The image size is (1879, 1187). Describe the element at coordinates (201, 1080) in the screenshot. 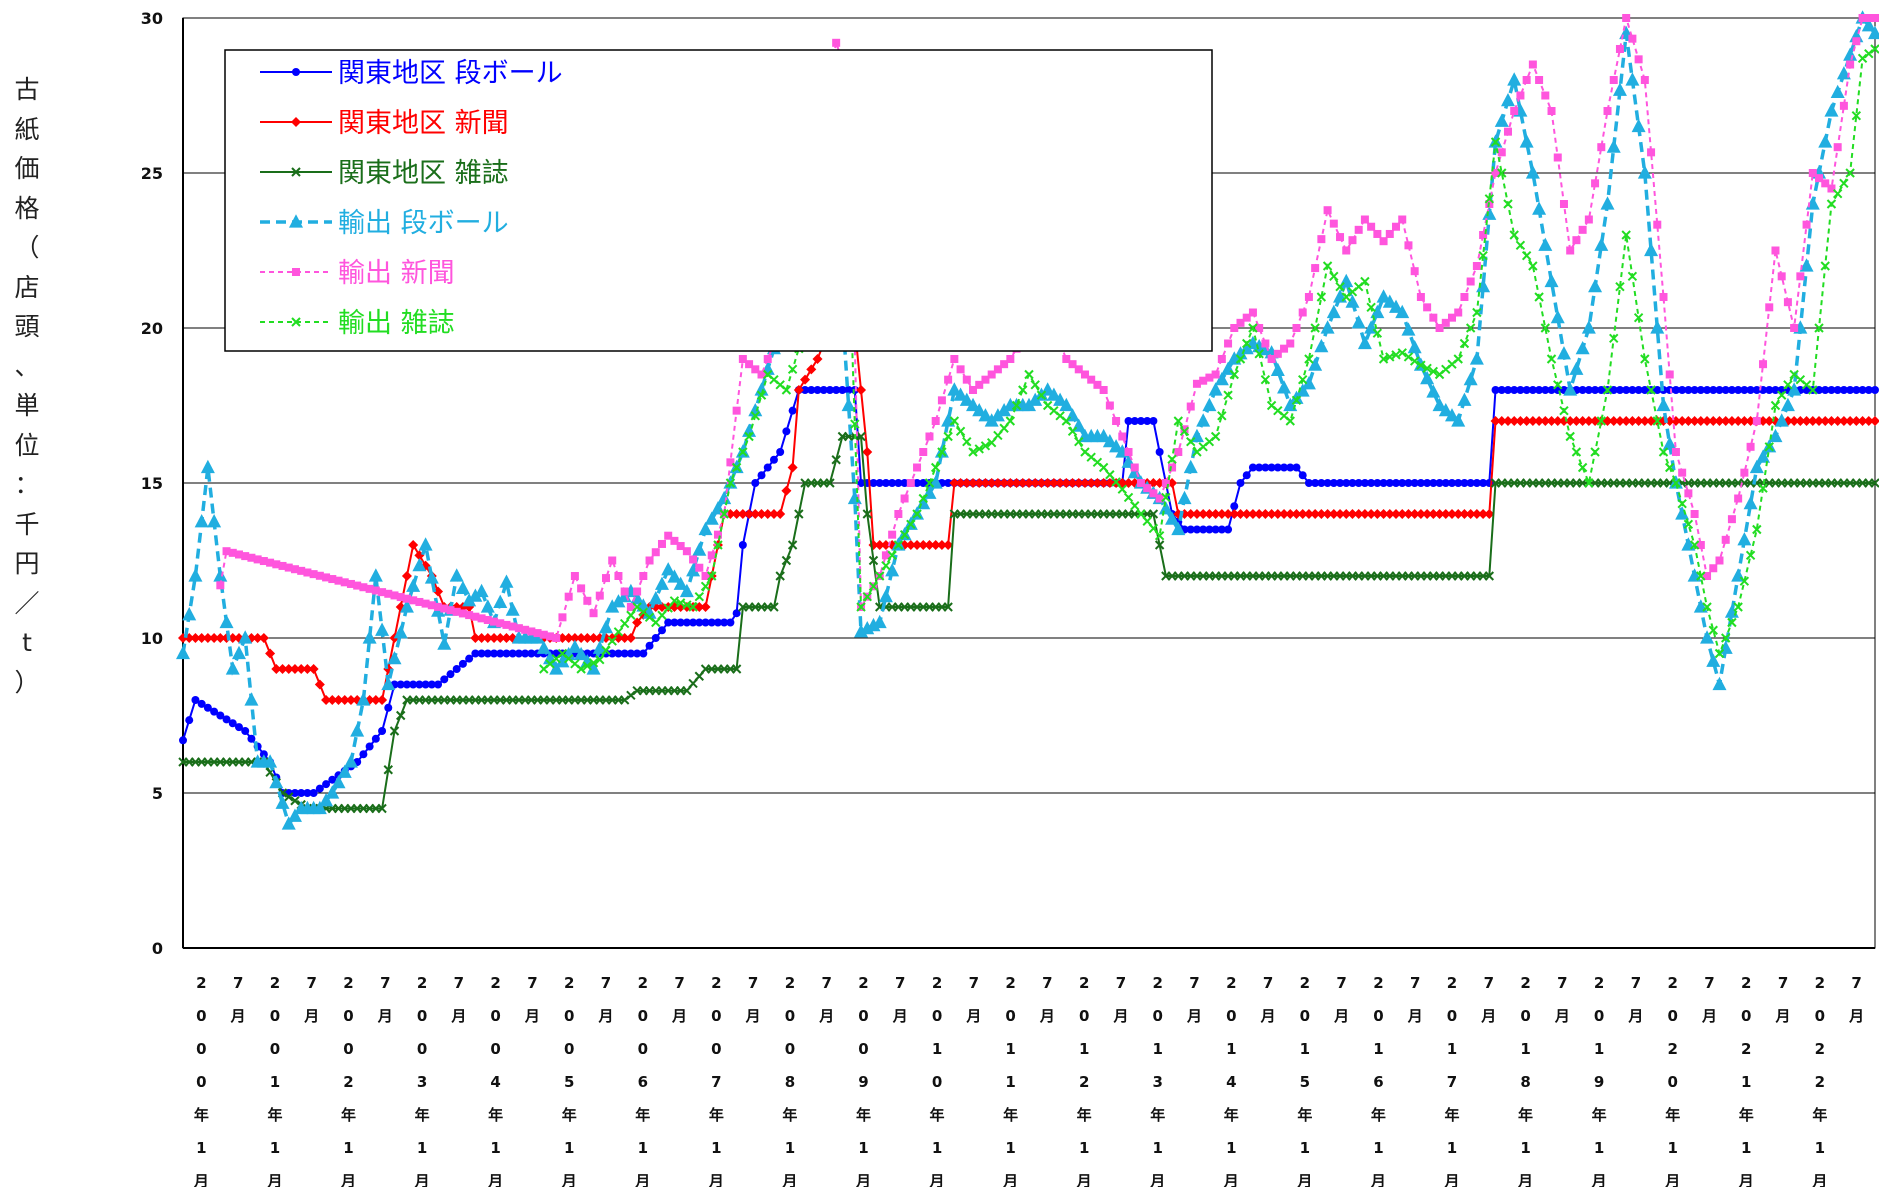

I see `x-tick-label: 2 0 0 0 年 1 月` at that location.